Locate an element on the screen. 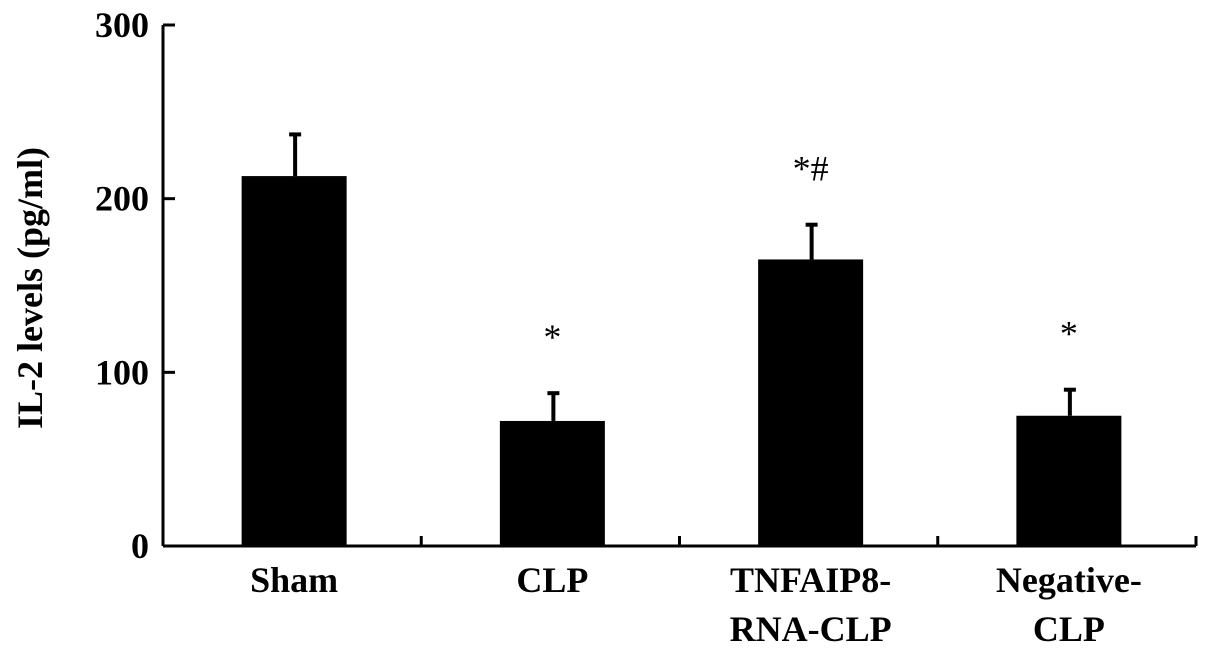  y-tick-label: 200 is located at coordinates (122, 199).